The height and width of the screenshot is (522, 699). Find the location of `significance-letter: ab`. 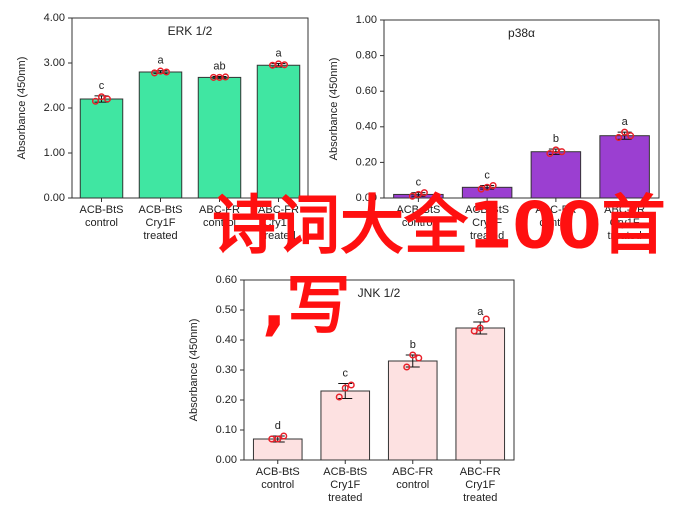

significance-letter: ab is located at coordinates (219, 66).